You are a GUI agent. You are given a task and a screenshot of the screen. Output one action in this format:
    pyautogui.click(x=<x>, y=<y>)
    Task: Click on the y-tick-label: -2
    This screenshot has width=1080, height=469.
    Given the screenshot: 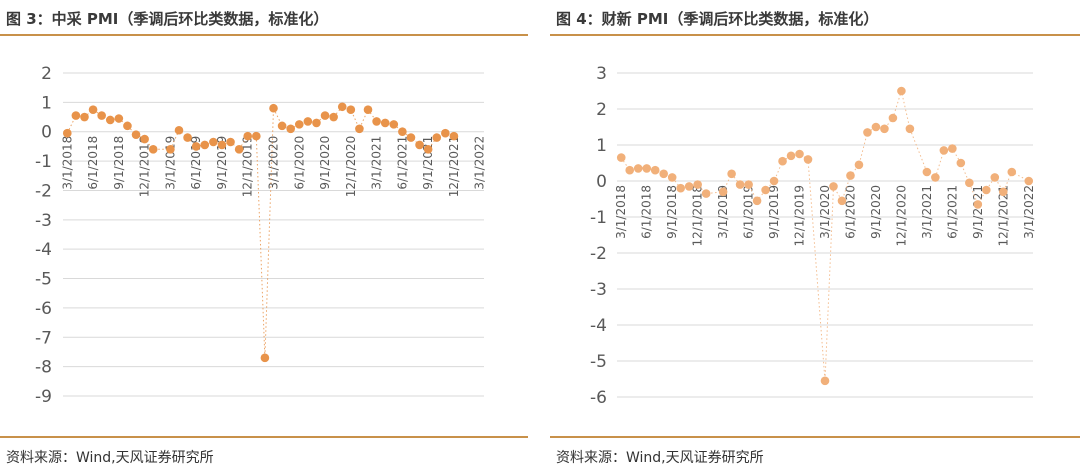 What is the action you would take?
    pyautogui.click(x=43, y=191)
    